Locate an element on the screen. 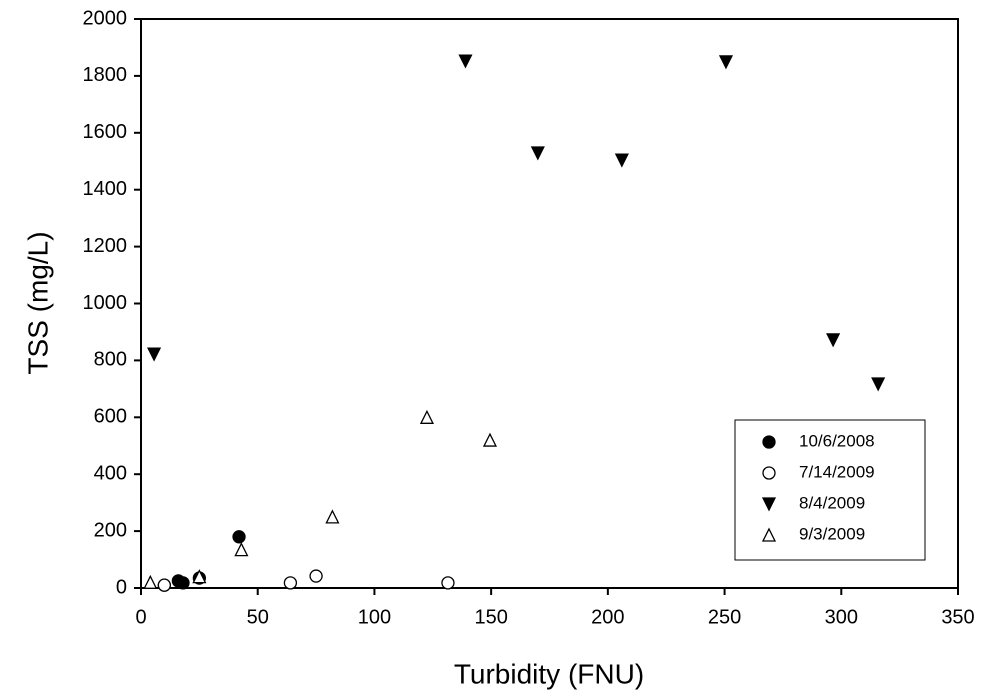 This screenshot has height=698, width=983. y-tick-label: 1200 is located at coordinates (105, 246).